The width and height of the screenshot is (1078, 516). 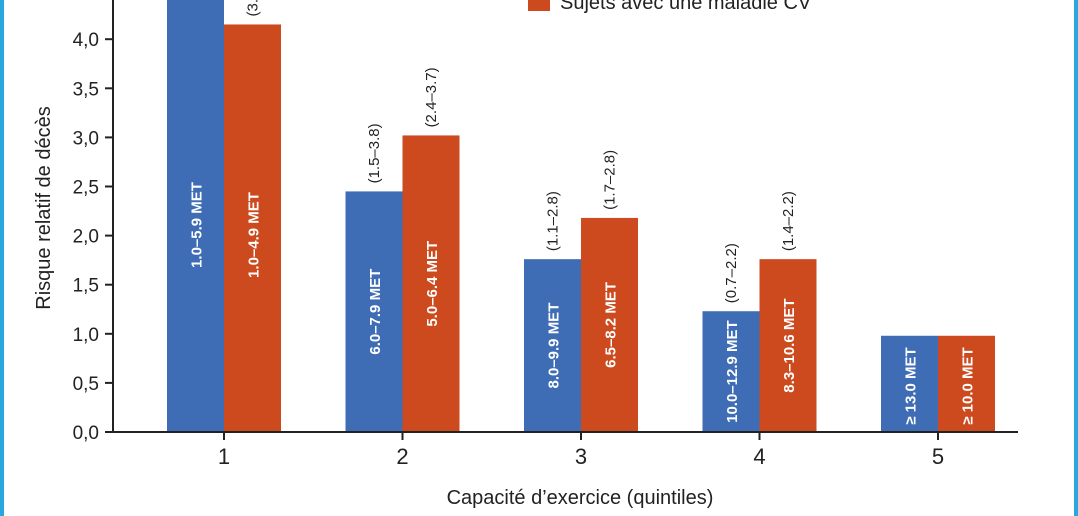 What do you see at coordinates (197, 225) in the screenshot?
I see `bar-label: 1.0–5.9 MET` at bounding box center [197, 225].